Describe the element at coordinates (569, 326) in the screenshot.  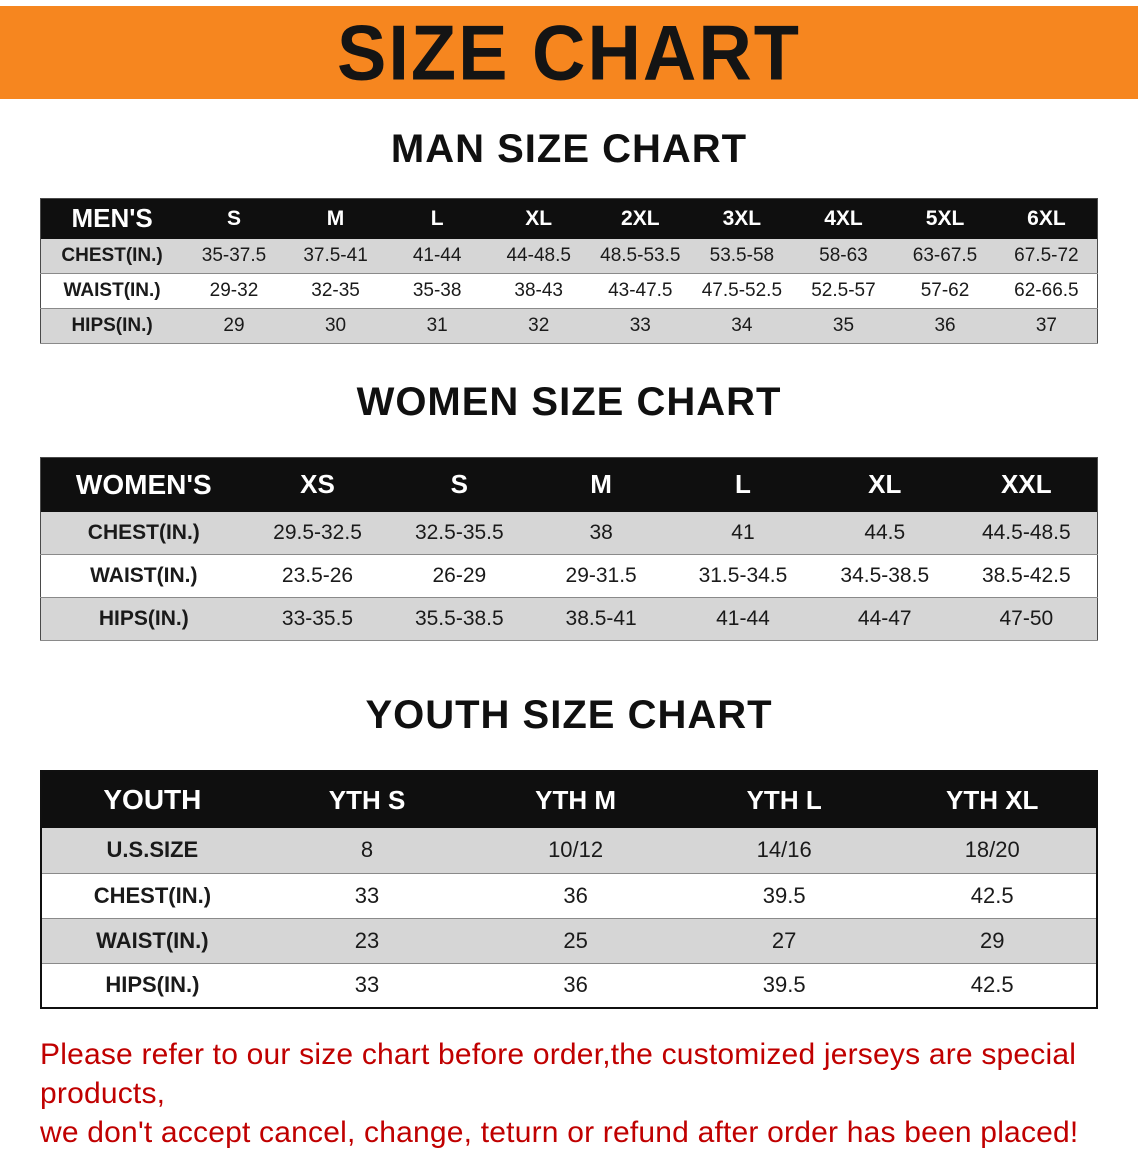
I see `table-row: HIPS(IN.) 29 30 31 32 33 34 35 36 37` at that location.